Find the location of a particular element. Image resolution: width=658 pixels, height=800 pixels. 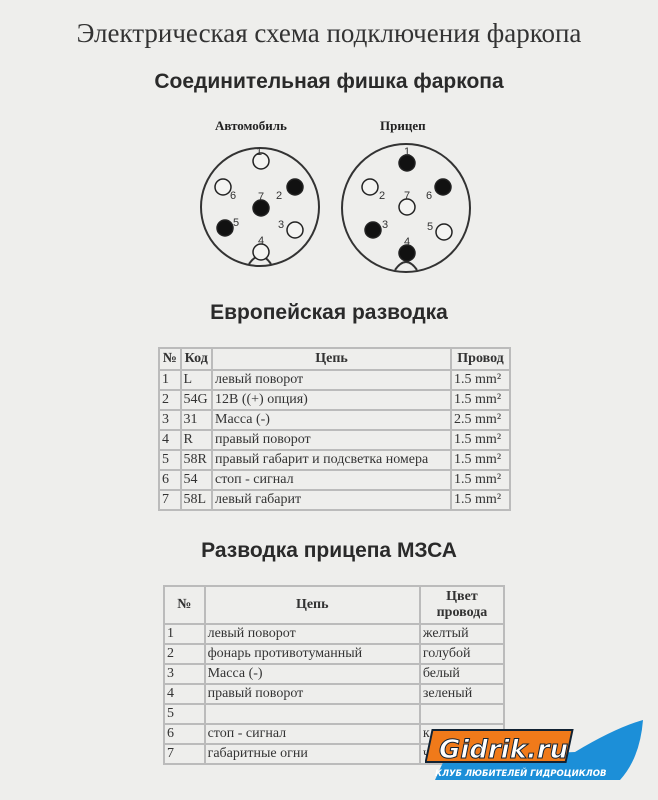

gidrik-logo: Gidrik.ru КЛУБ ЛЮБИТЕЛЕЙ ГИДРОЦИКЛОВ is located at coordinates (534, 752).